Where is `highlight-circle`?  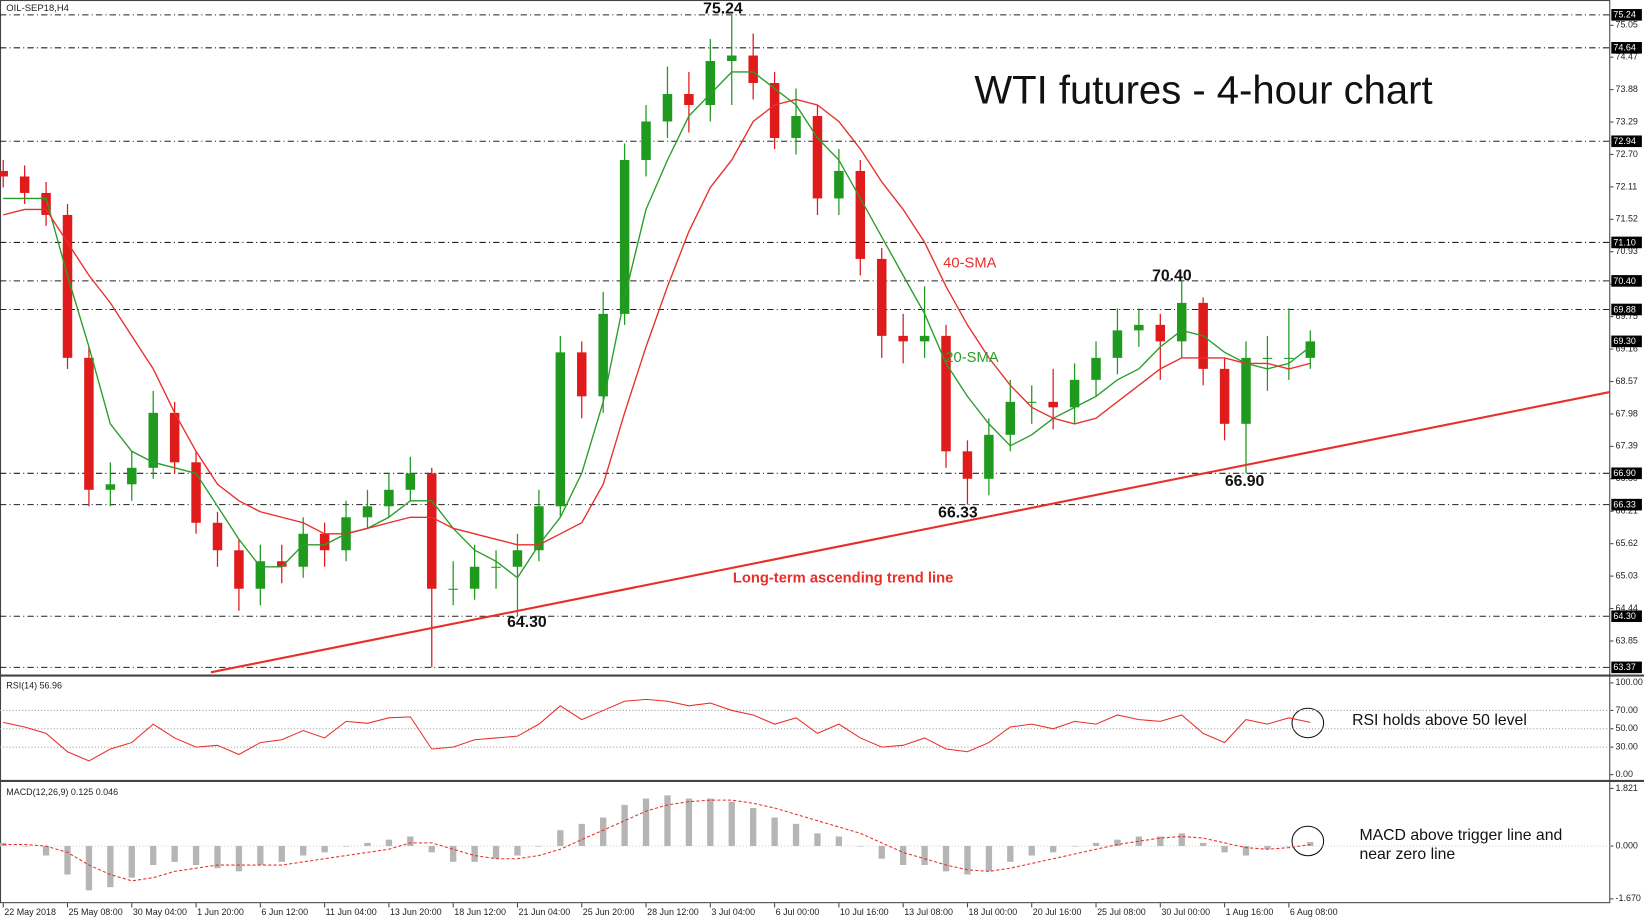 highlight-circle is located at coordinates (1308, 723).